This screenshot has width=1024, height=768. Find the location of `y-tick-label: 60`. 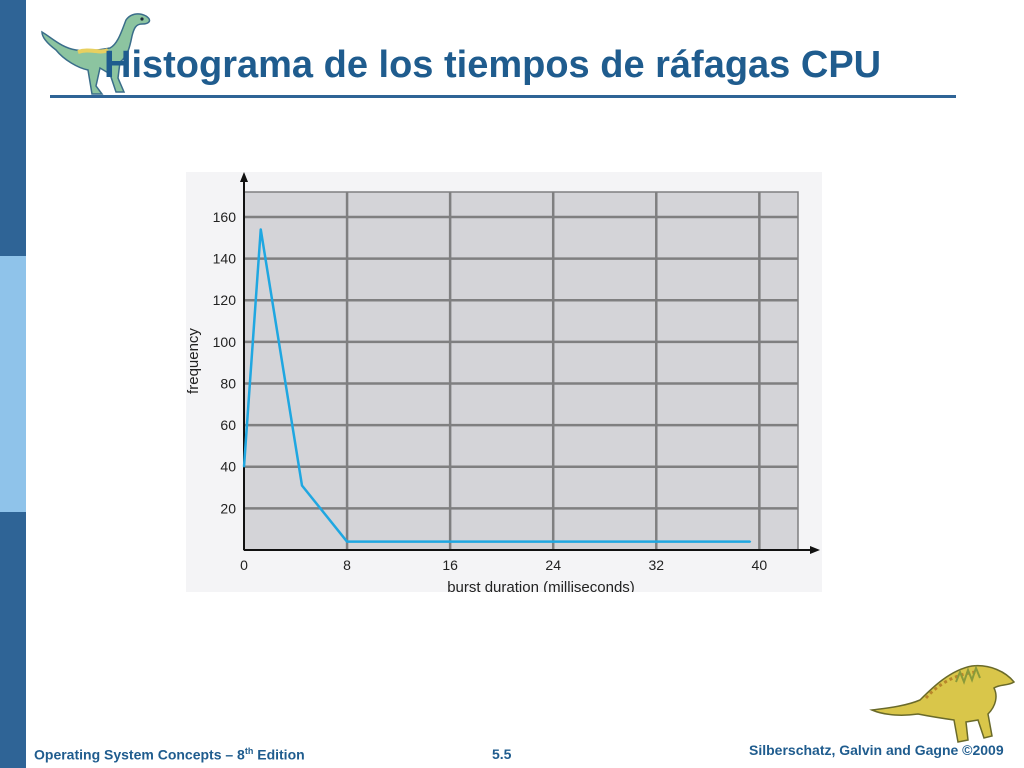

y-tick-label: 60 is located at coordinates (228, 425).